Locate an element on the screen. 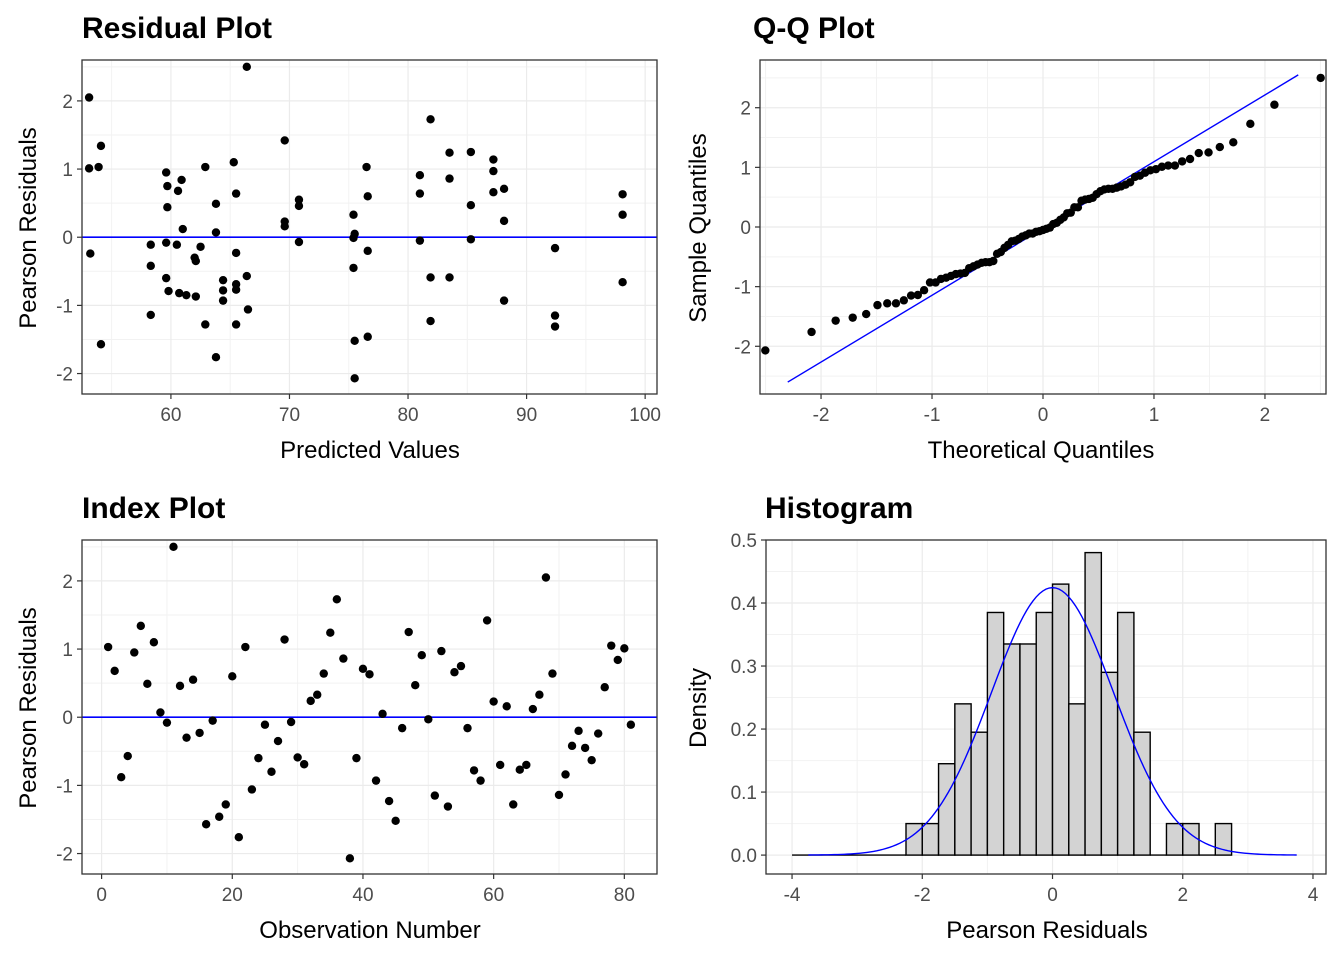  hist-x-label: Pearson Residuals is located at coordinates (1046, 930).